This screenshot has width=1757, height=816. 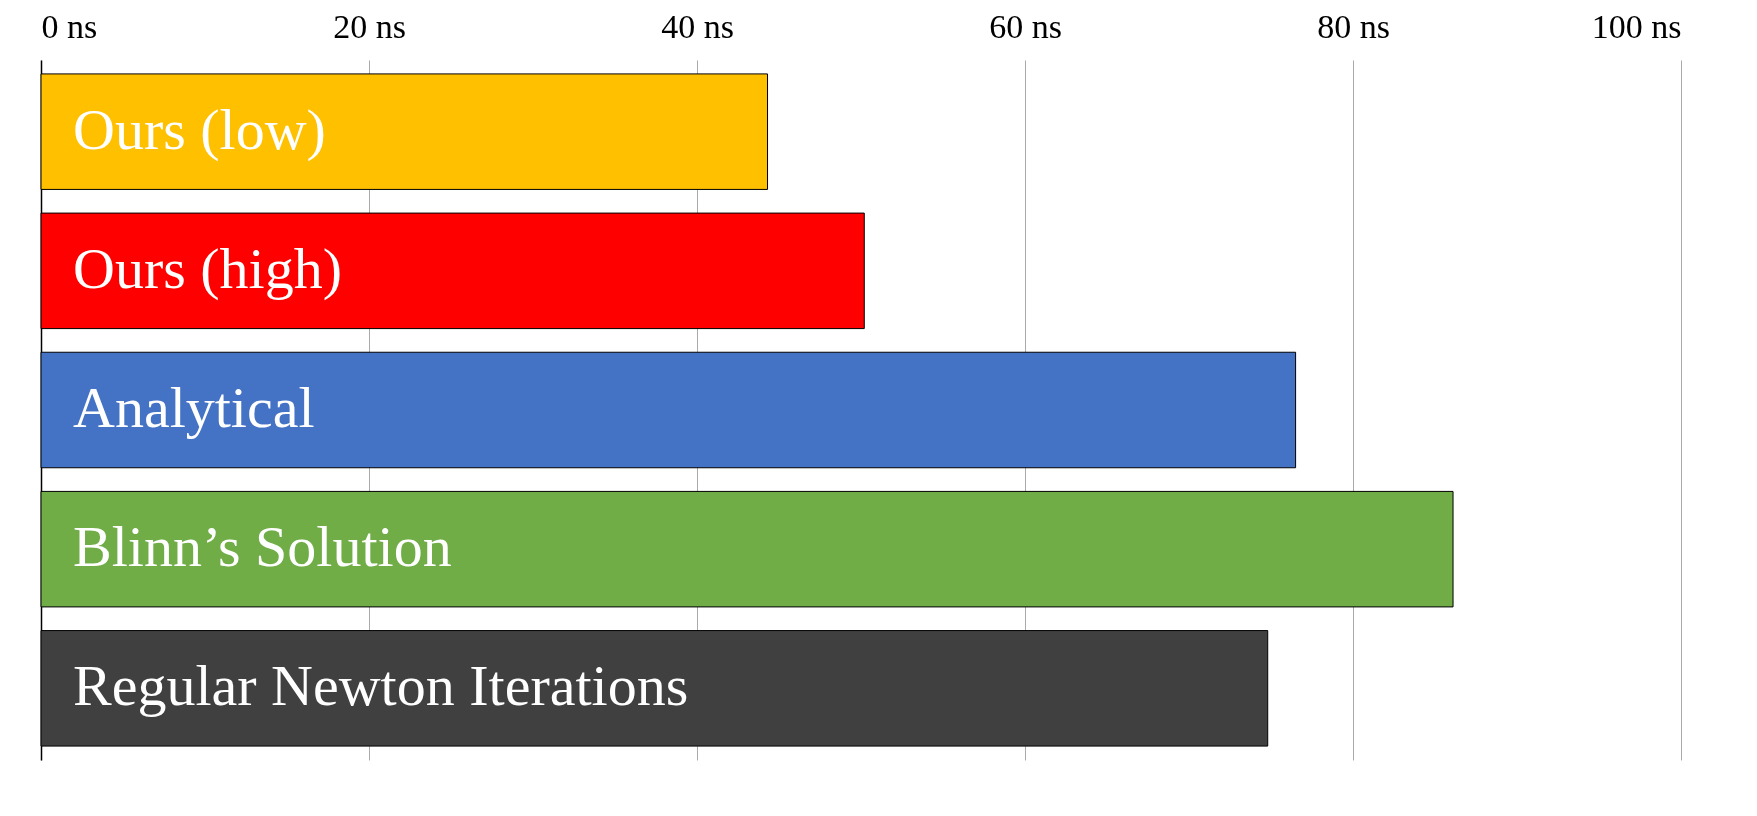 What do you see at coordinates (69, 26) in the screenshot?
I see `x-tick-label: 0 ns` at bounding box center [69, 26].